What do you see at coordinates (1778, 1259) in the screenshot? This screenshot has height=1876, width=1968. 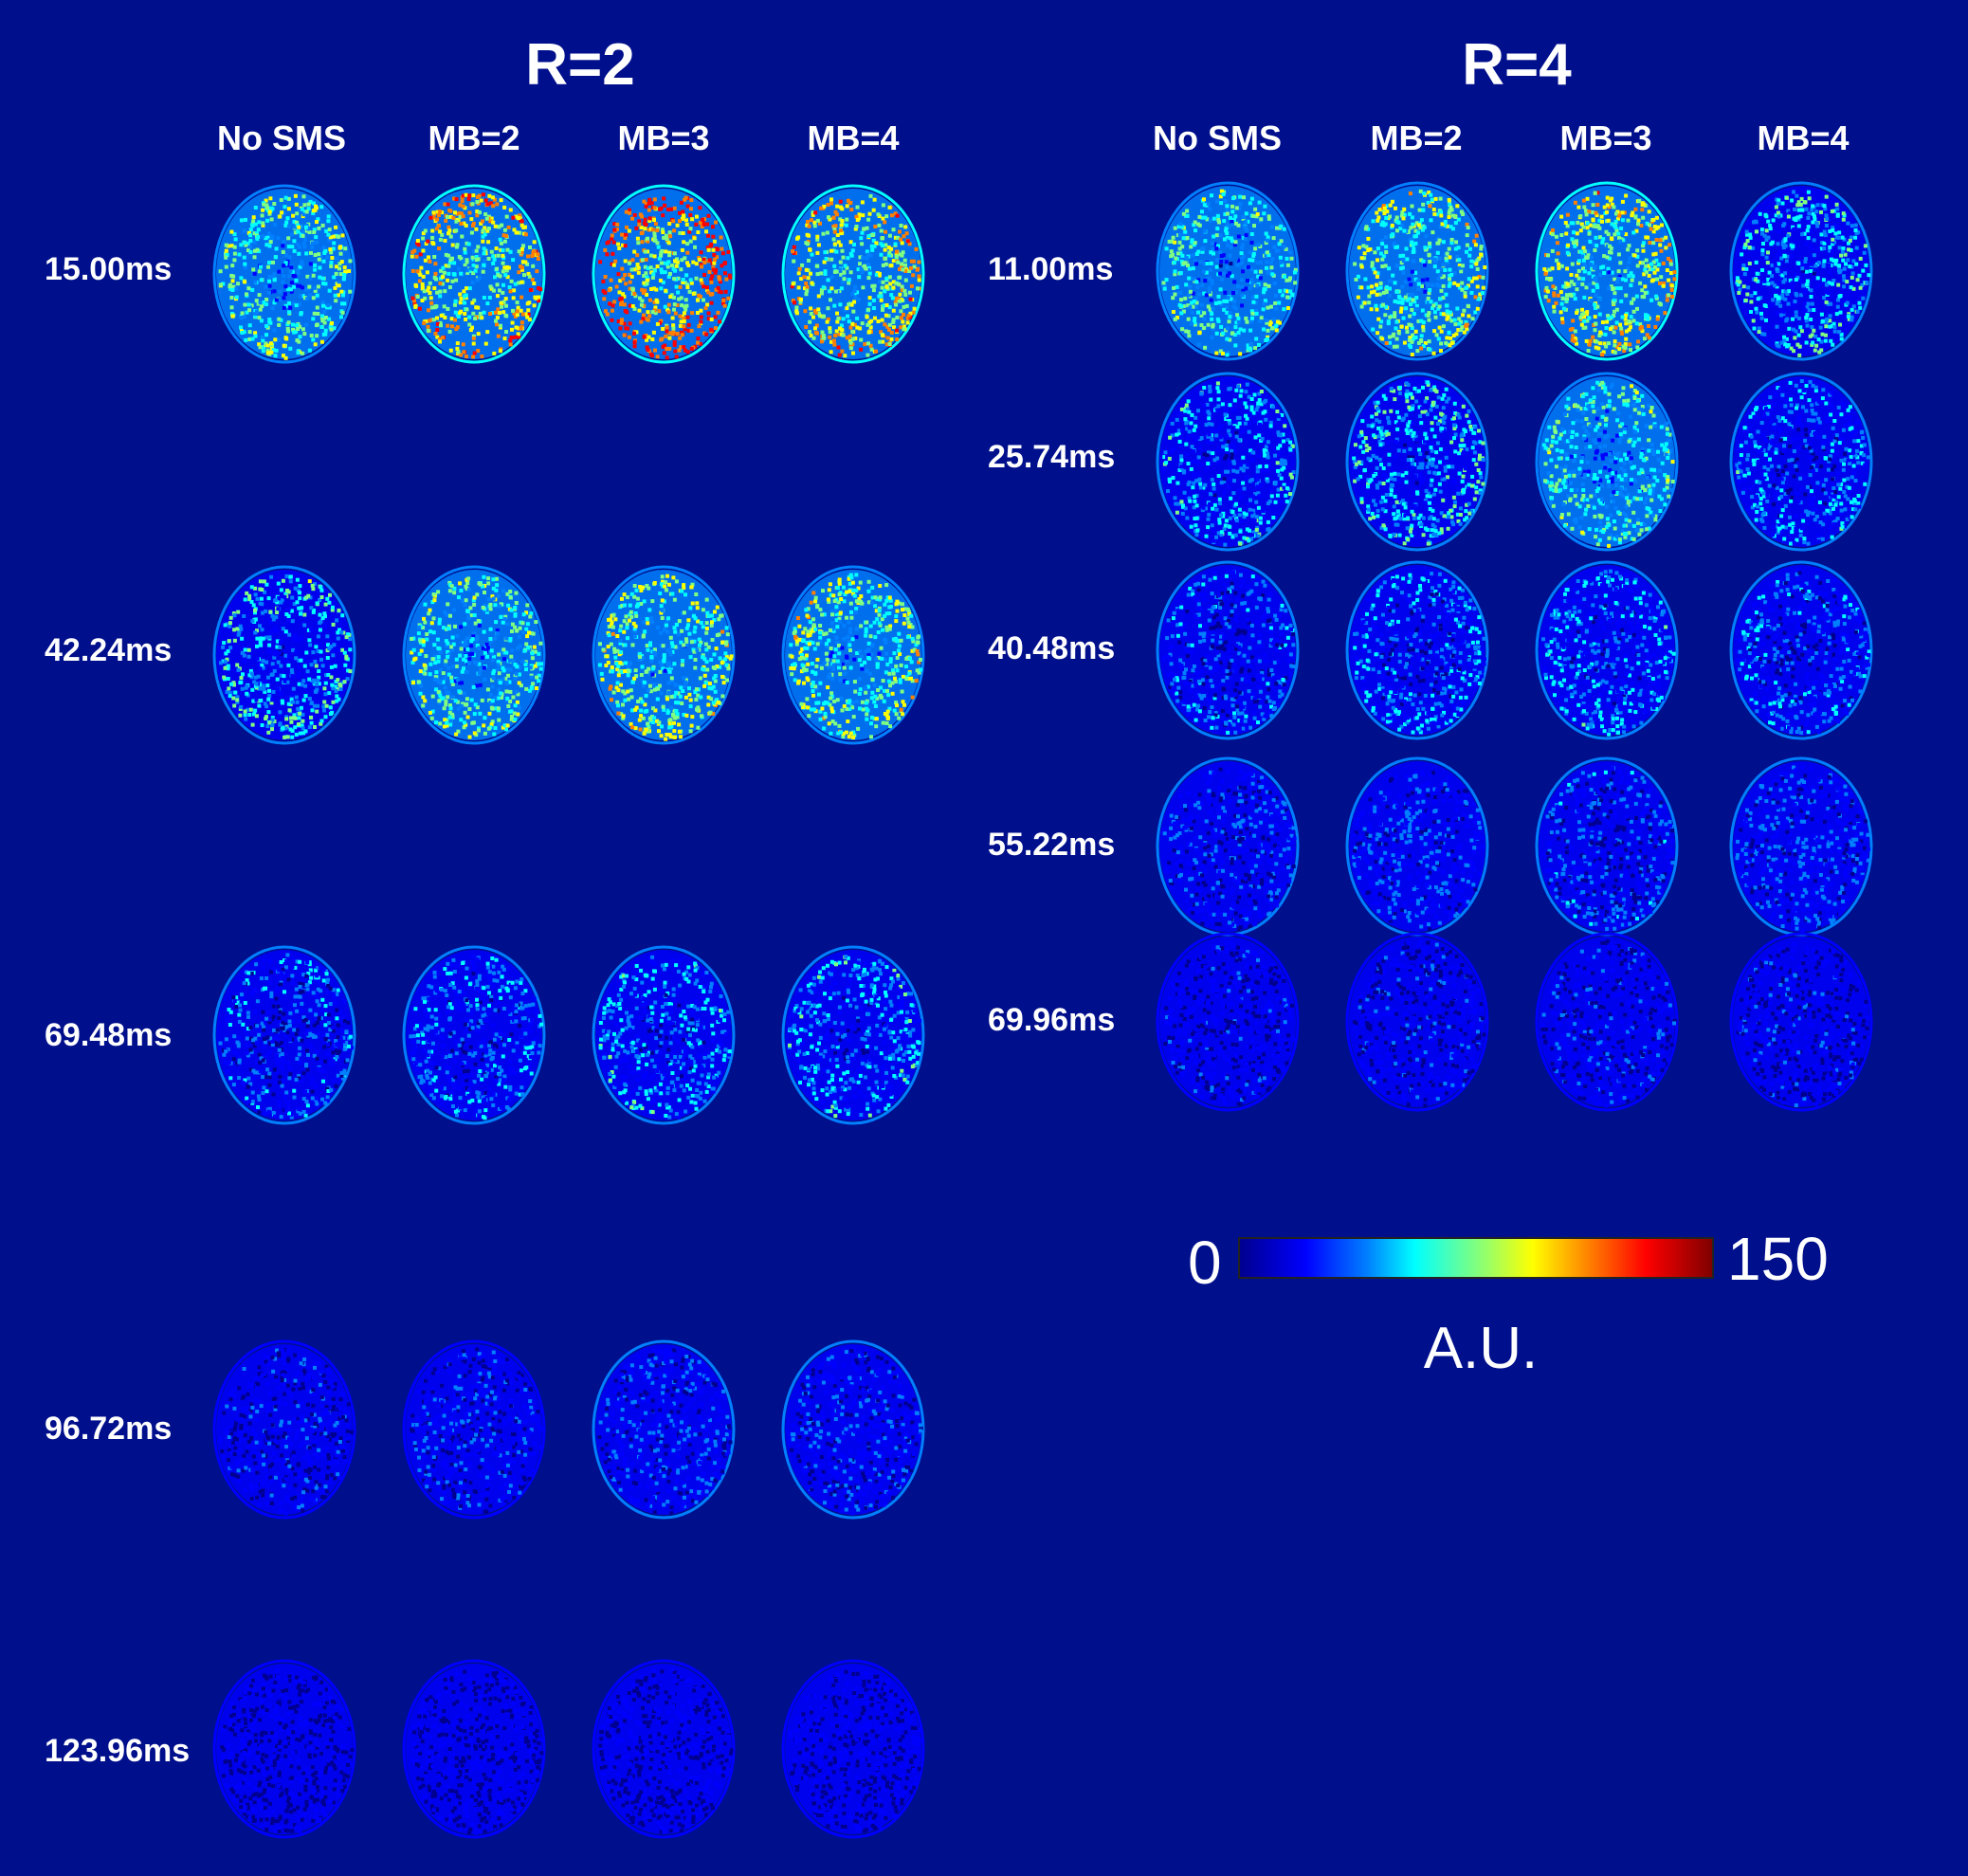 I see `colorbar-max-label: 150` at bounding box center [1778, 1259].